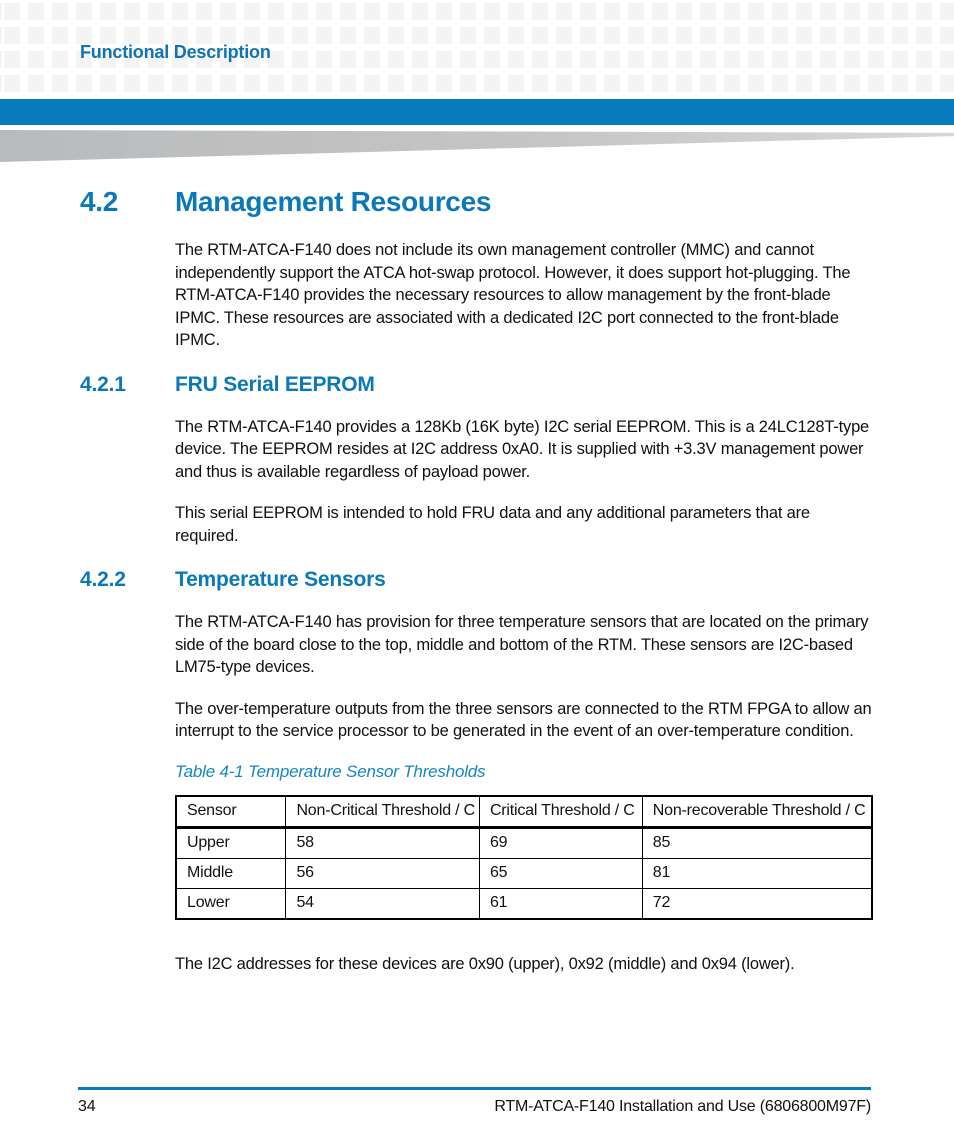 The image size is (954, 1145). I want to click on subsection-number: 4.2.2, so click(103, 579).